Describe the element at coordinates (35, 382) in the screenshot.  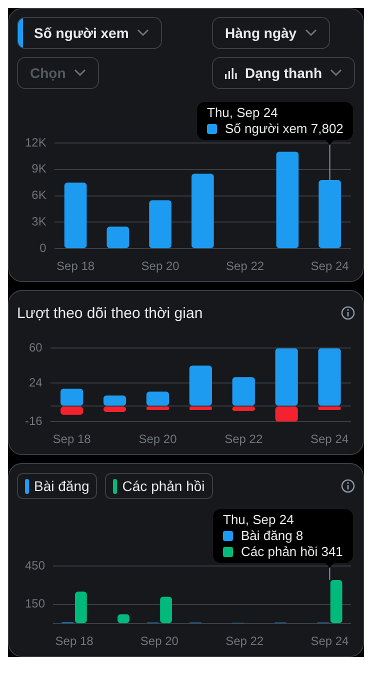
I see `y-tick-label: 24` at that location.